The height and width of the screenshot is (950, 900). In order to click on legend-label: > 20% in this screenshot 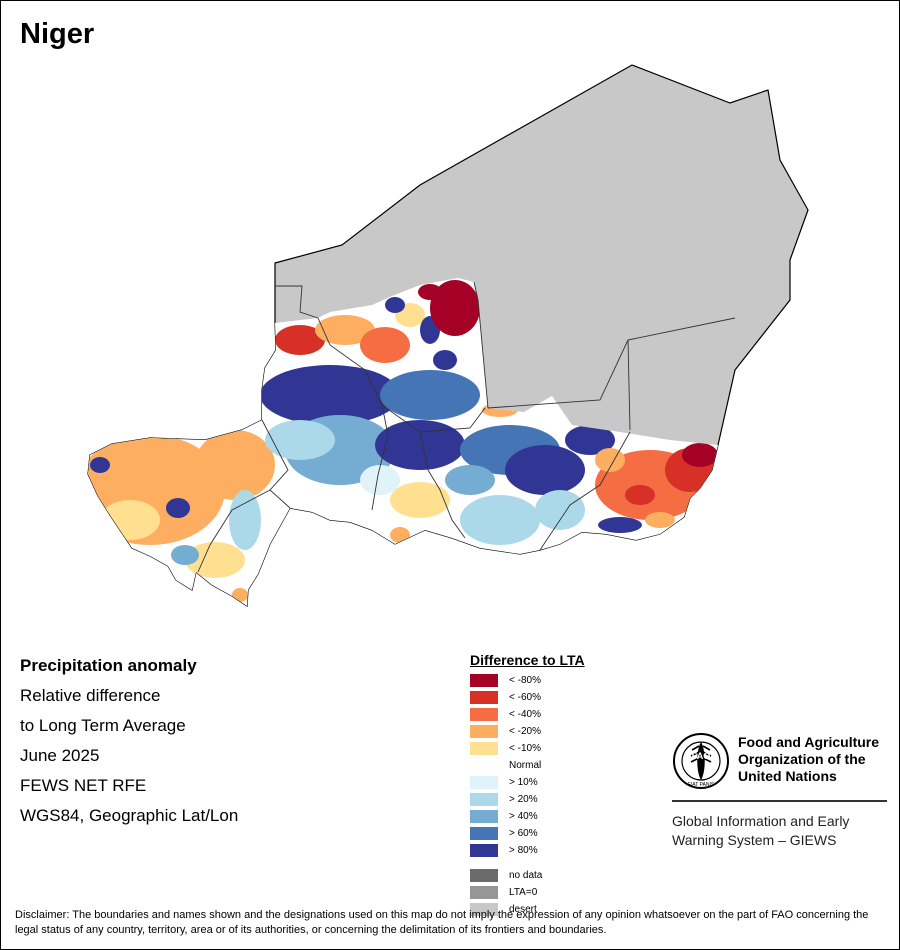, I will do `click(523, 799)`.